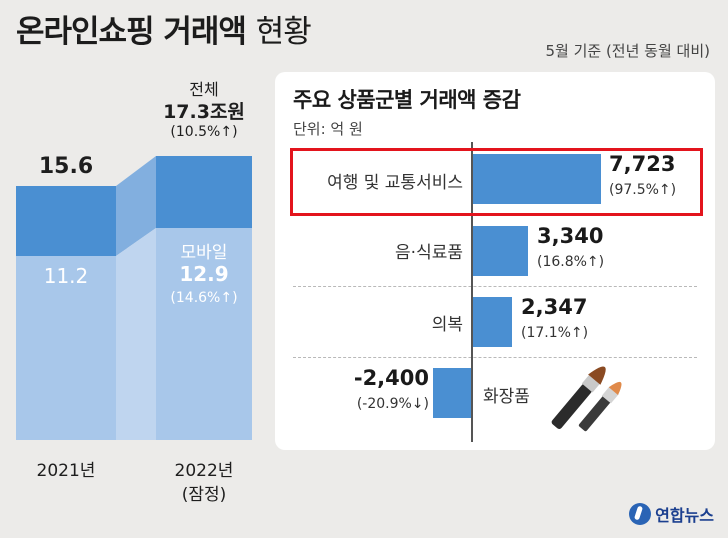 The height and width of the screenshot is (538, 728). I want to click on zero-axis, so click(472, 292).